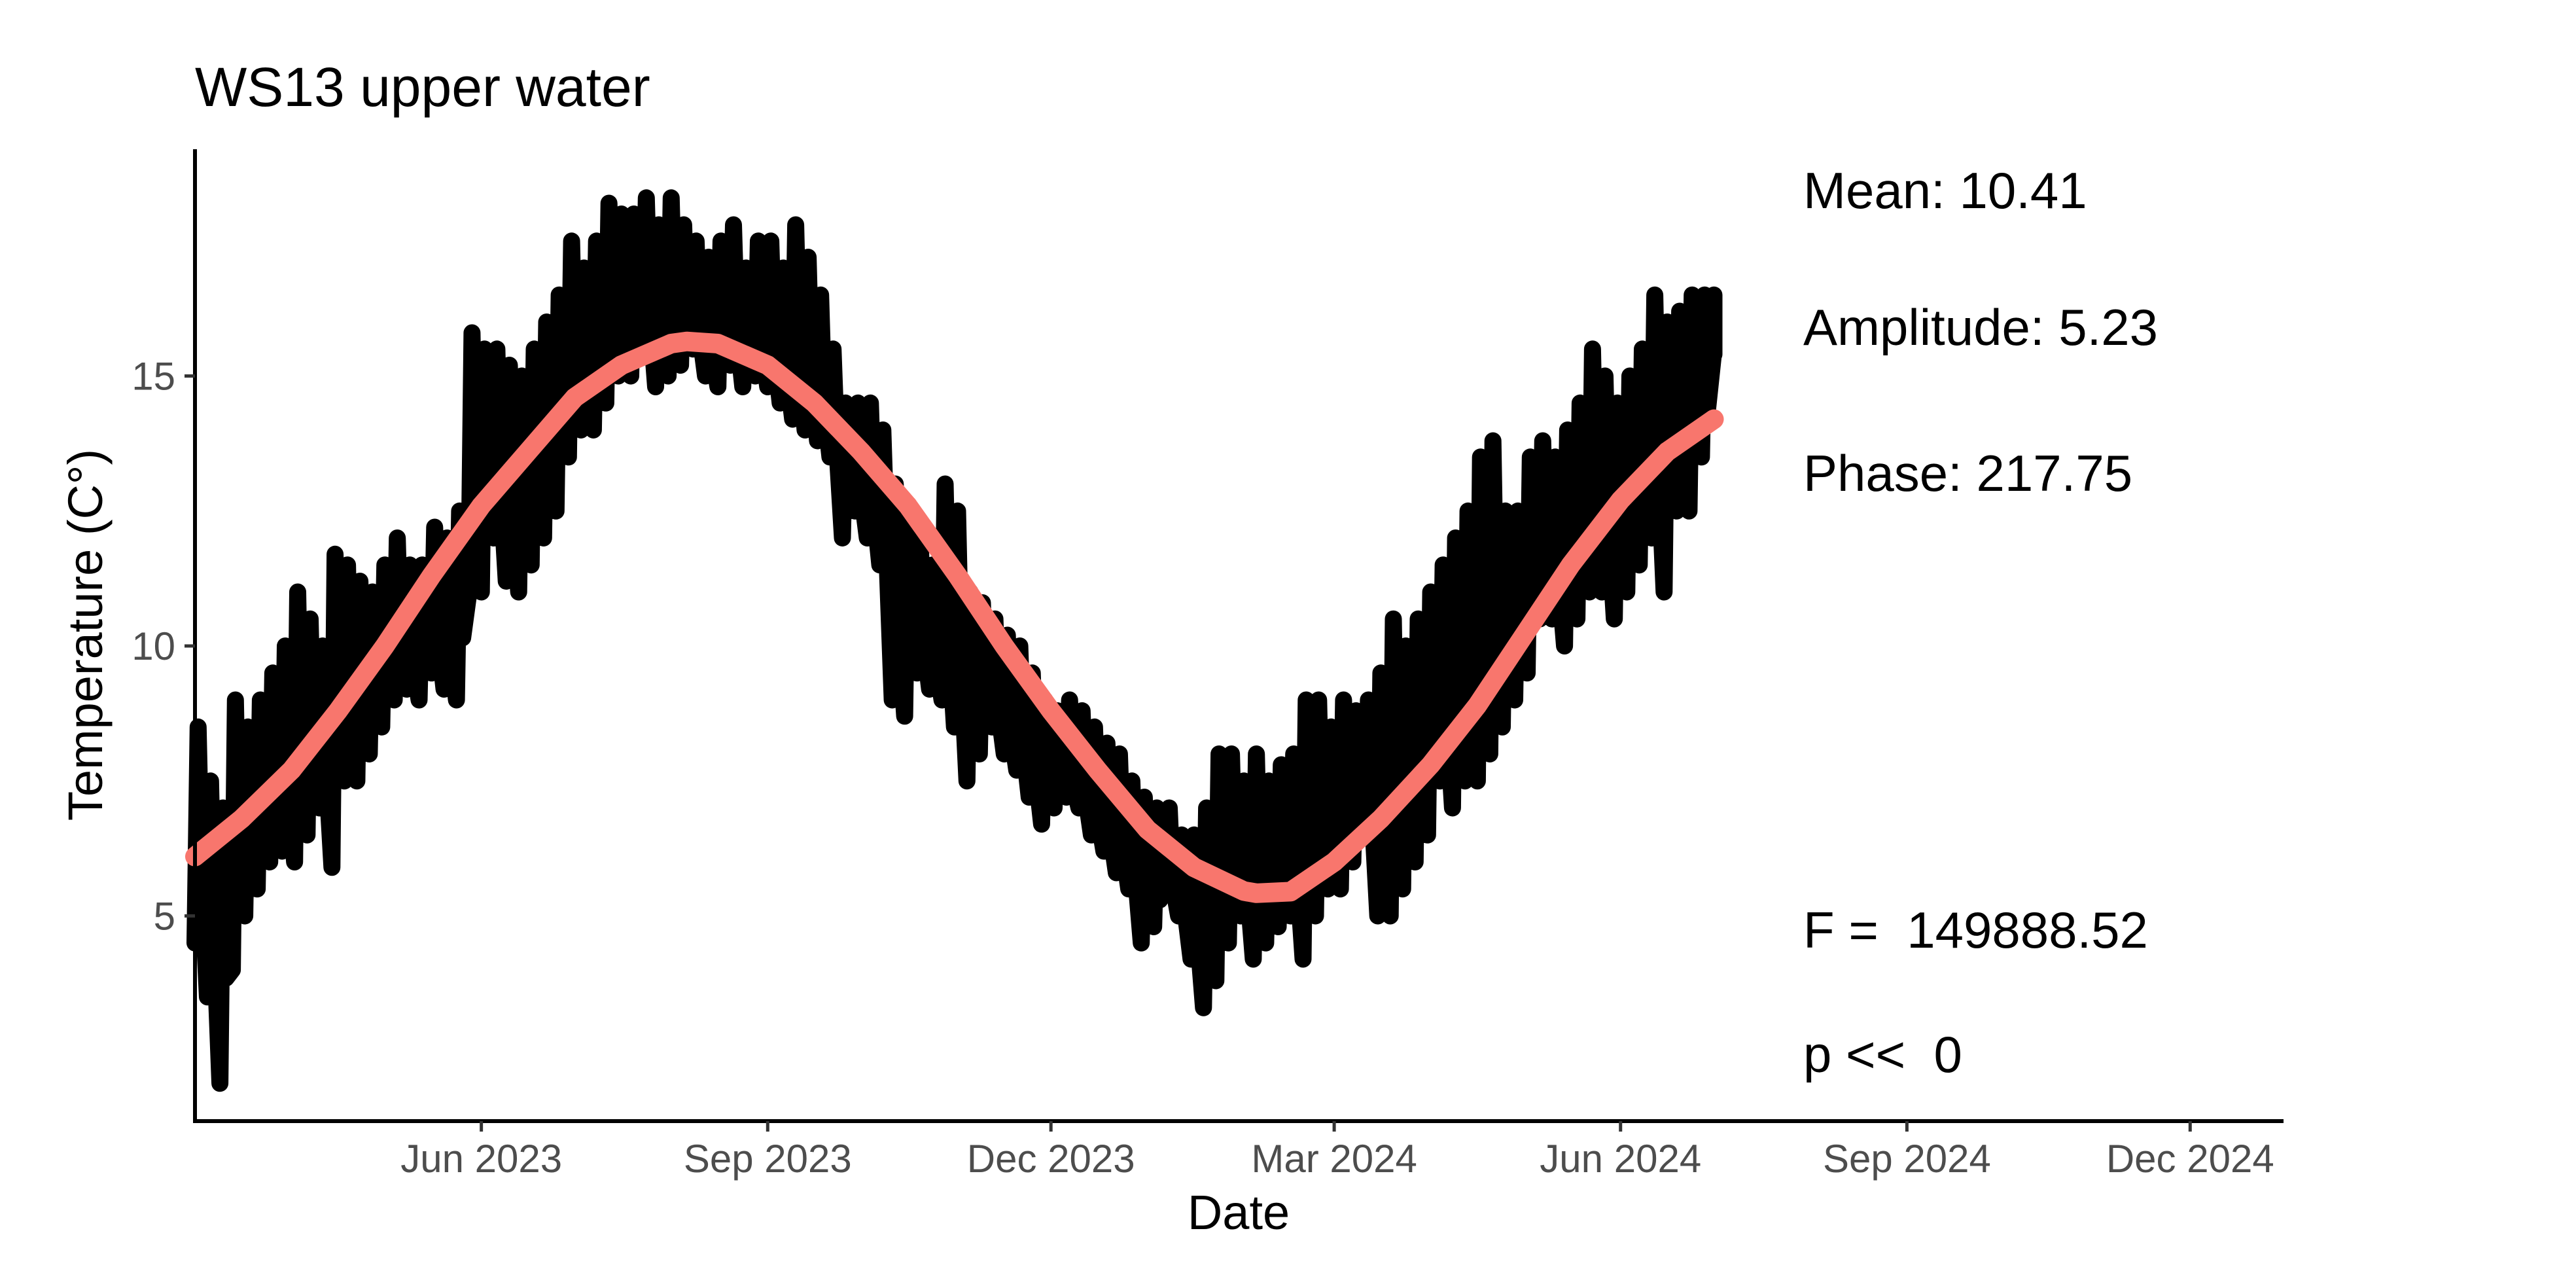 Image resolution: width=2576 pixels, height=1288 pixels. What do you see at coordinates (1967, 473) in the screenshot?
I see `fit-statistic-label: Phase: 217.75` at bounding box center [1967, 473].